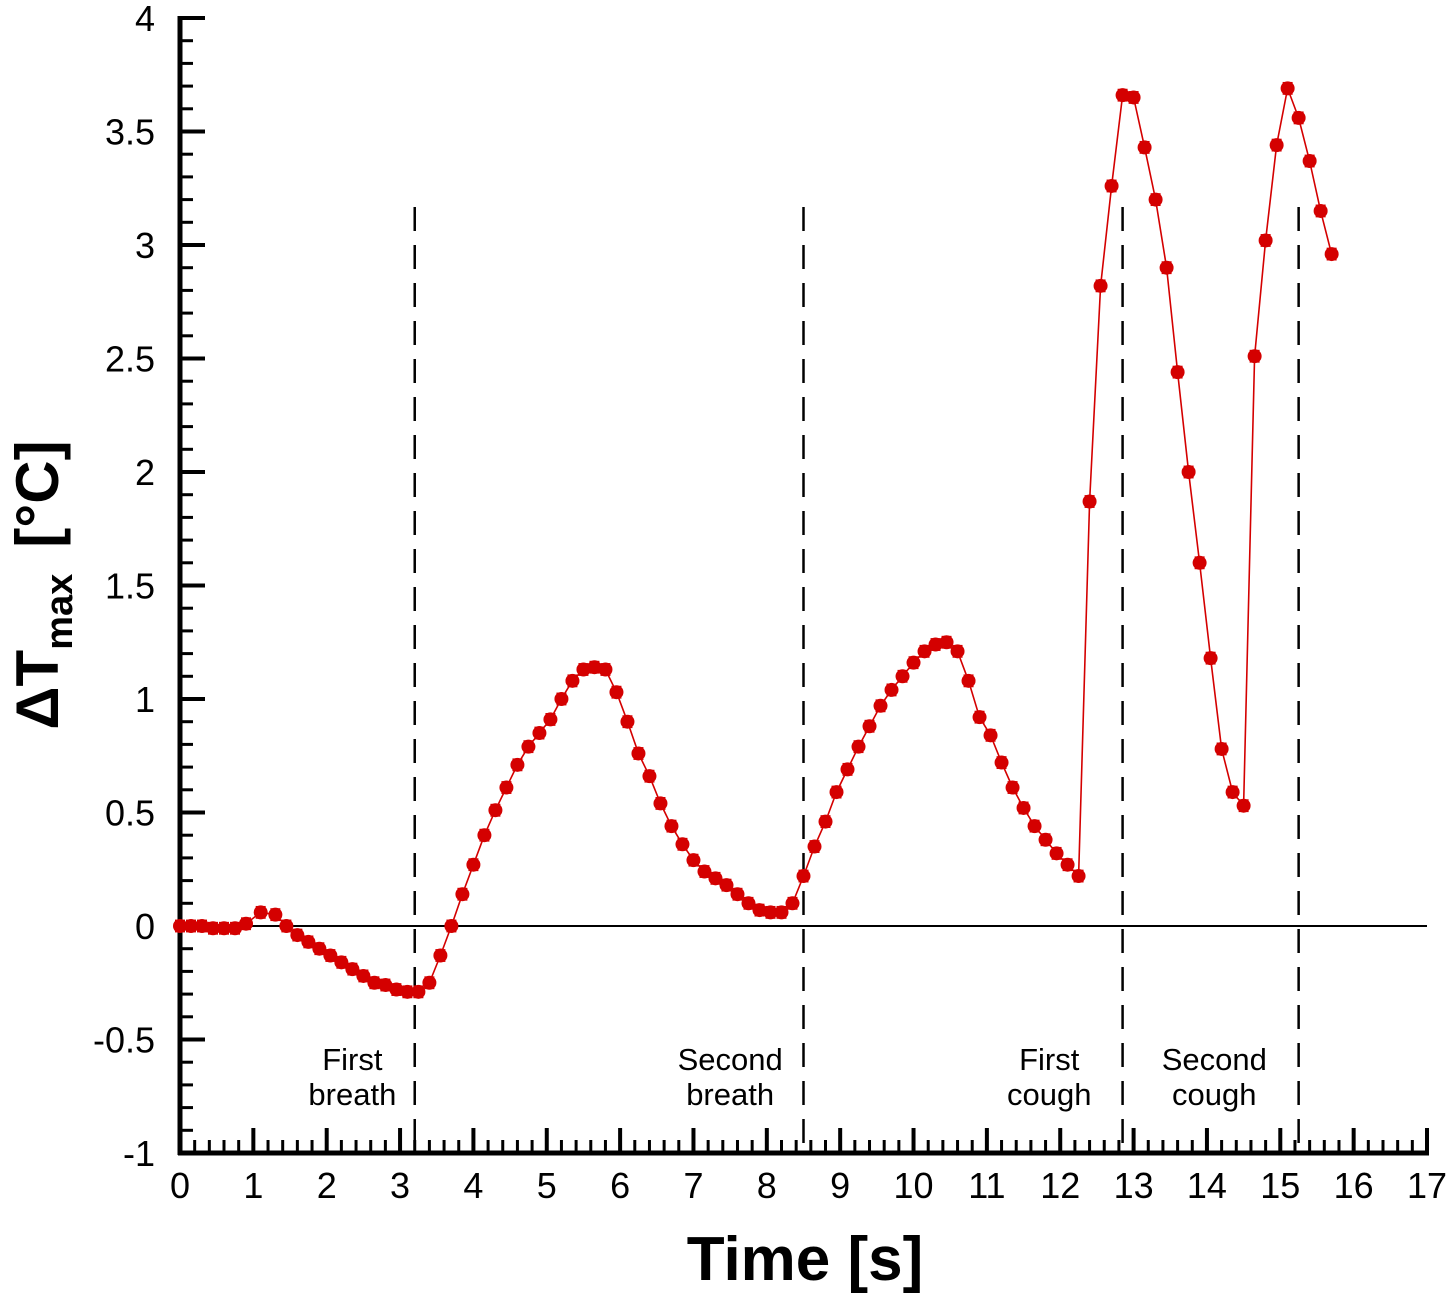  I want to click on y-axis-title-subscript: max, so click(60, 612).